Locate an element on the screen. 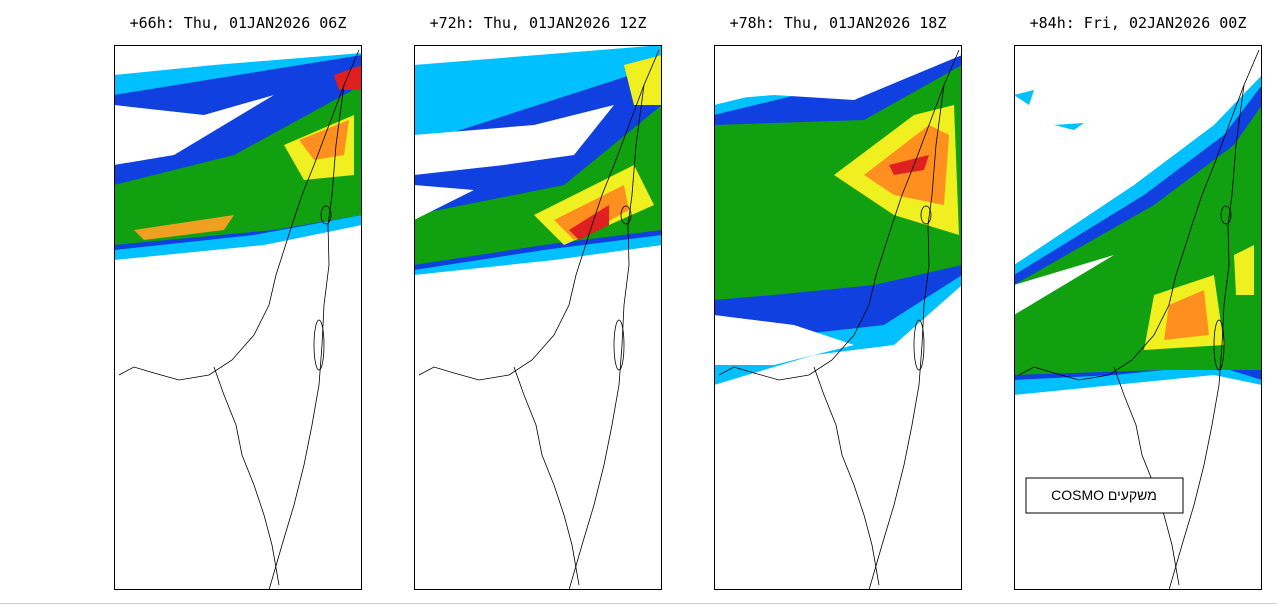 This screenshot has width=1277, height=608. label-box is located at coordinates (1104, 495).